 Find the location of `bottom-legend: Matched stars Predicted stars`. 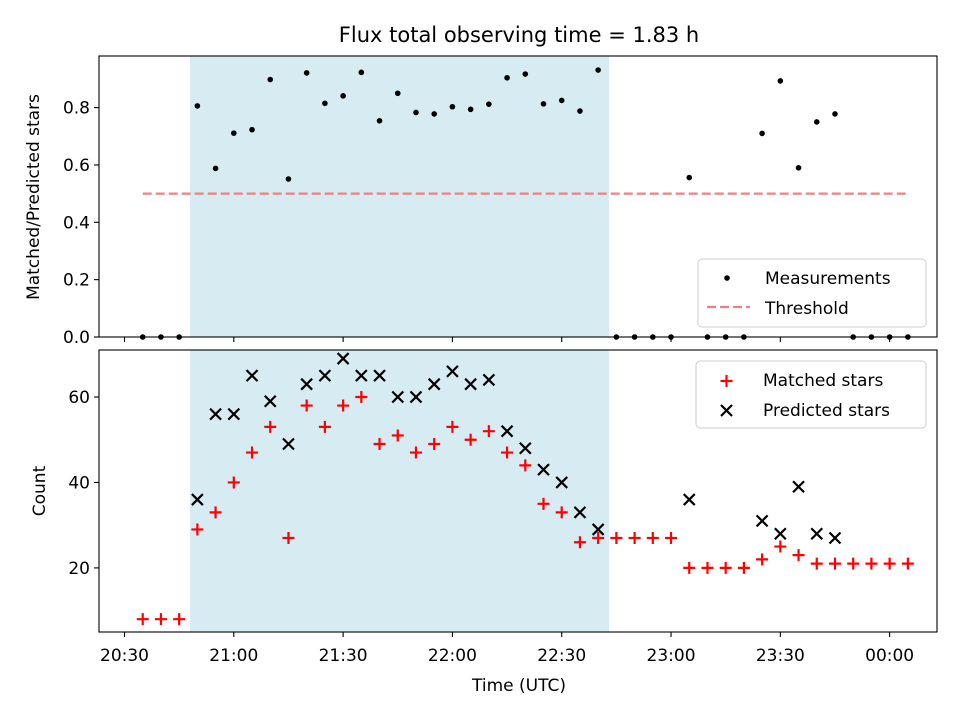

bottom-legend: Matched stars Predicted stars is located at coordinates (811, 394).